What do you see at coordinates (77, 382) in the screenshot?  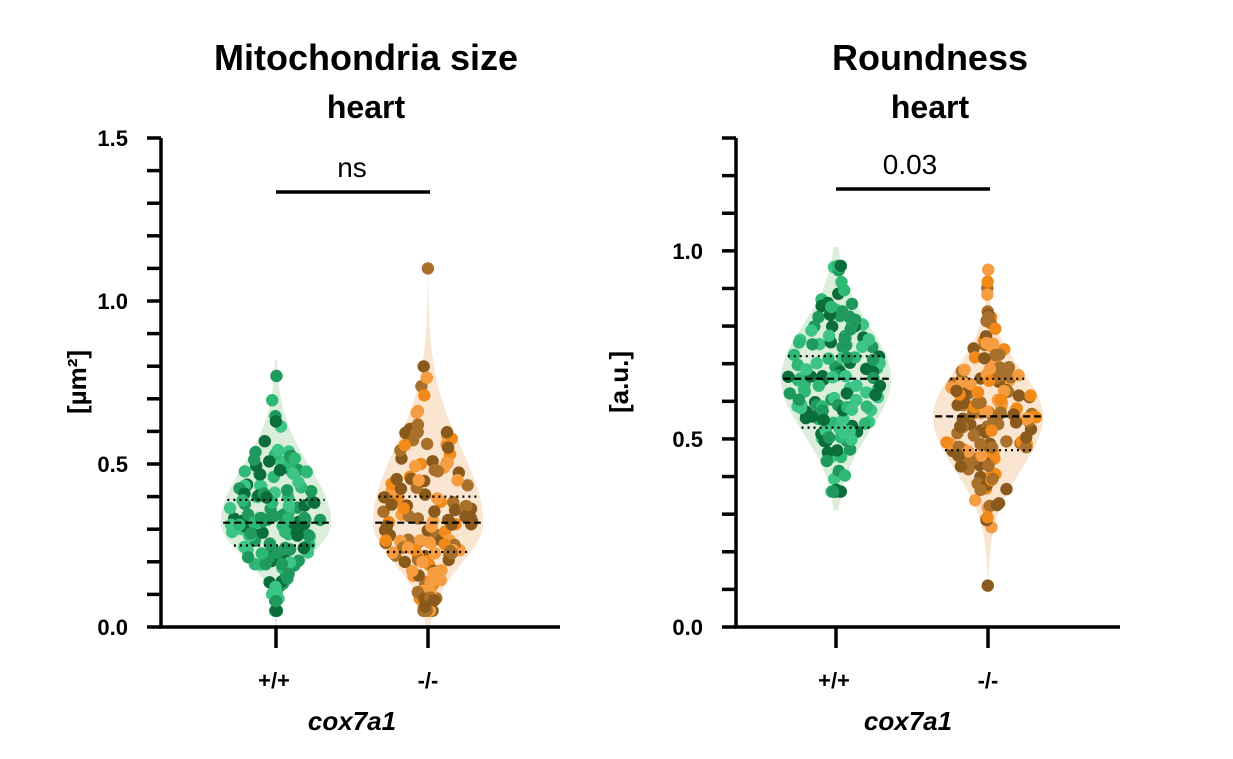 I see `y-axis-label: [µm²]` at bounding box center [77, 382].